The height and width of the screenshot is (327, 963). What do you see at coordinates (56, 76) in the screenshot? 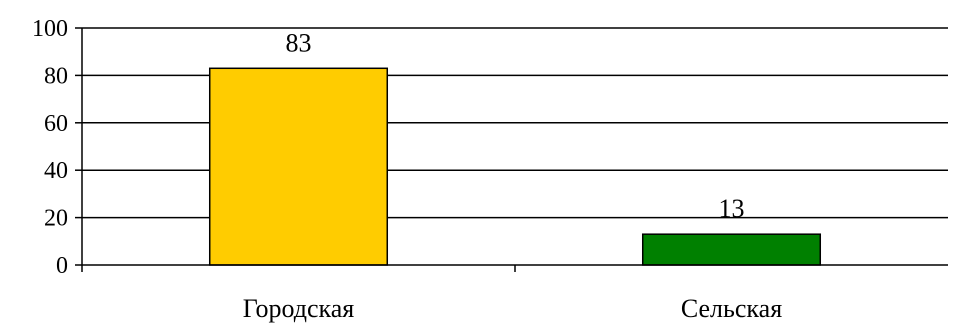
I see `y-tick-label: 80` at bounding box center [56, 76].